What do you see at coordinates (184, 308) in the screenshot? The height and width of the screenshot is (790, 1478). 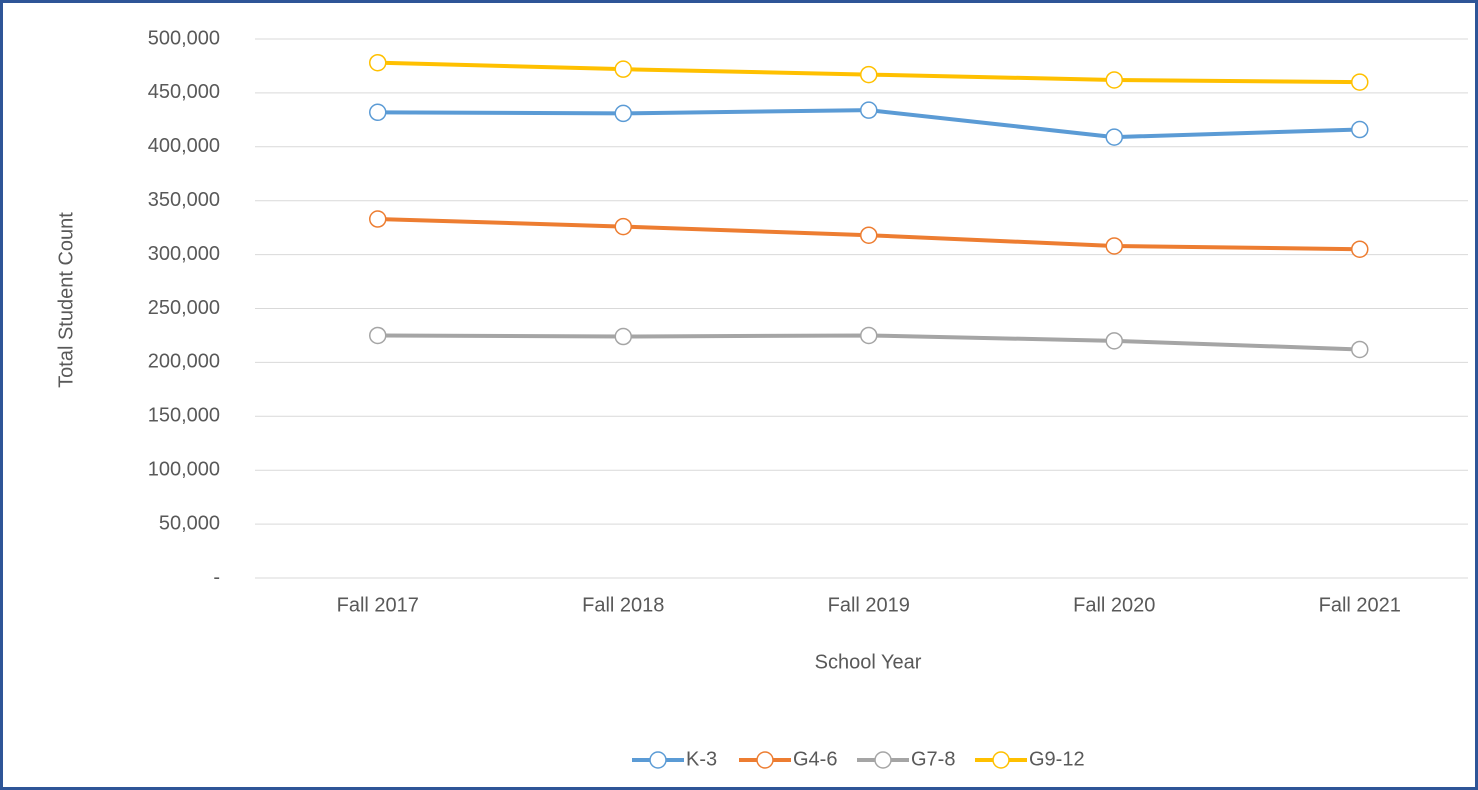 I see `y-tick-label: 250,000` at bounding box center [184, 308].